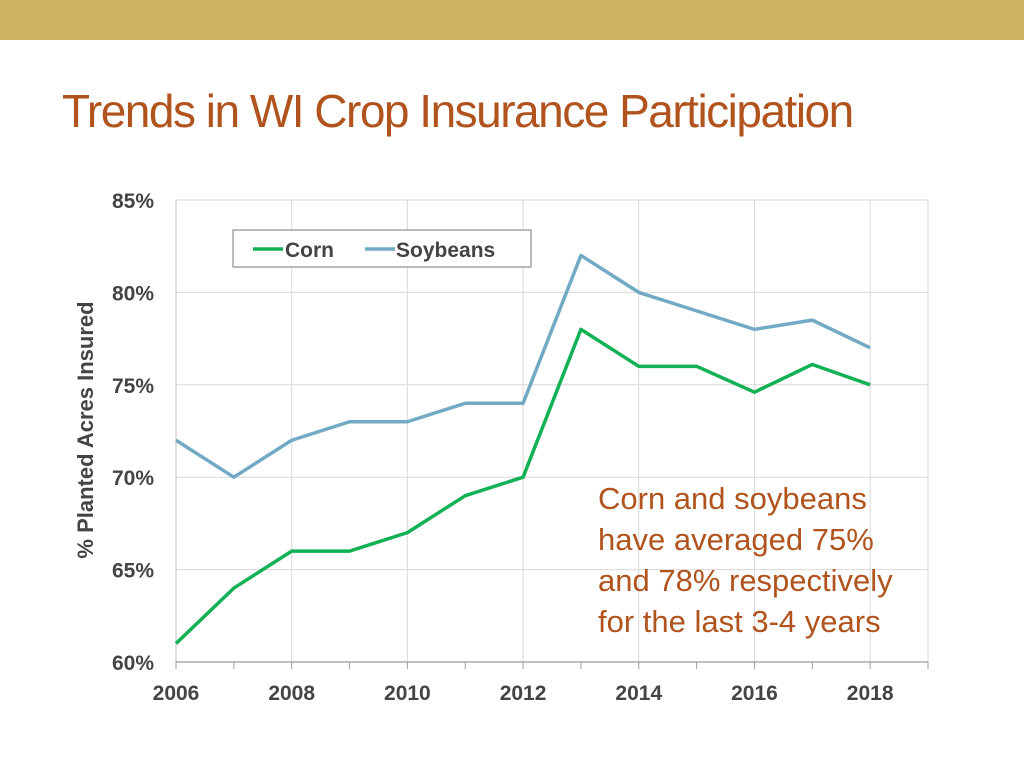 This screenshot has height=768, width=1024. I want to click on x-tick-label: 2006, so click(176, 693).